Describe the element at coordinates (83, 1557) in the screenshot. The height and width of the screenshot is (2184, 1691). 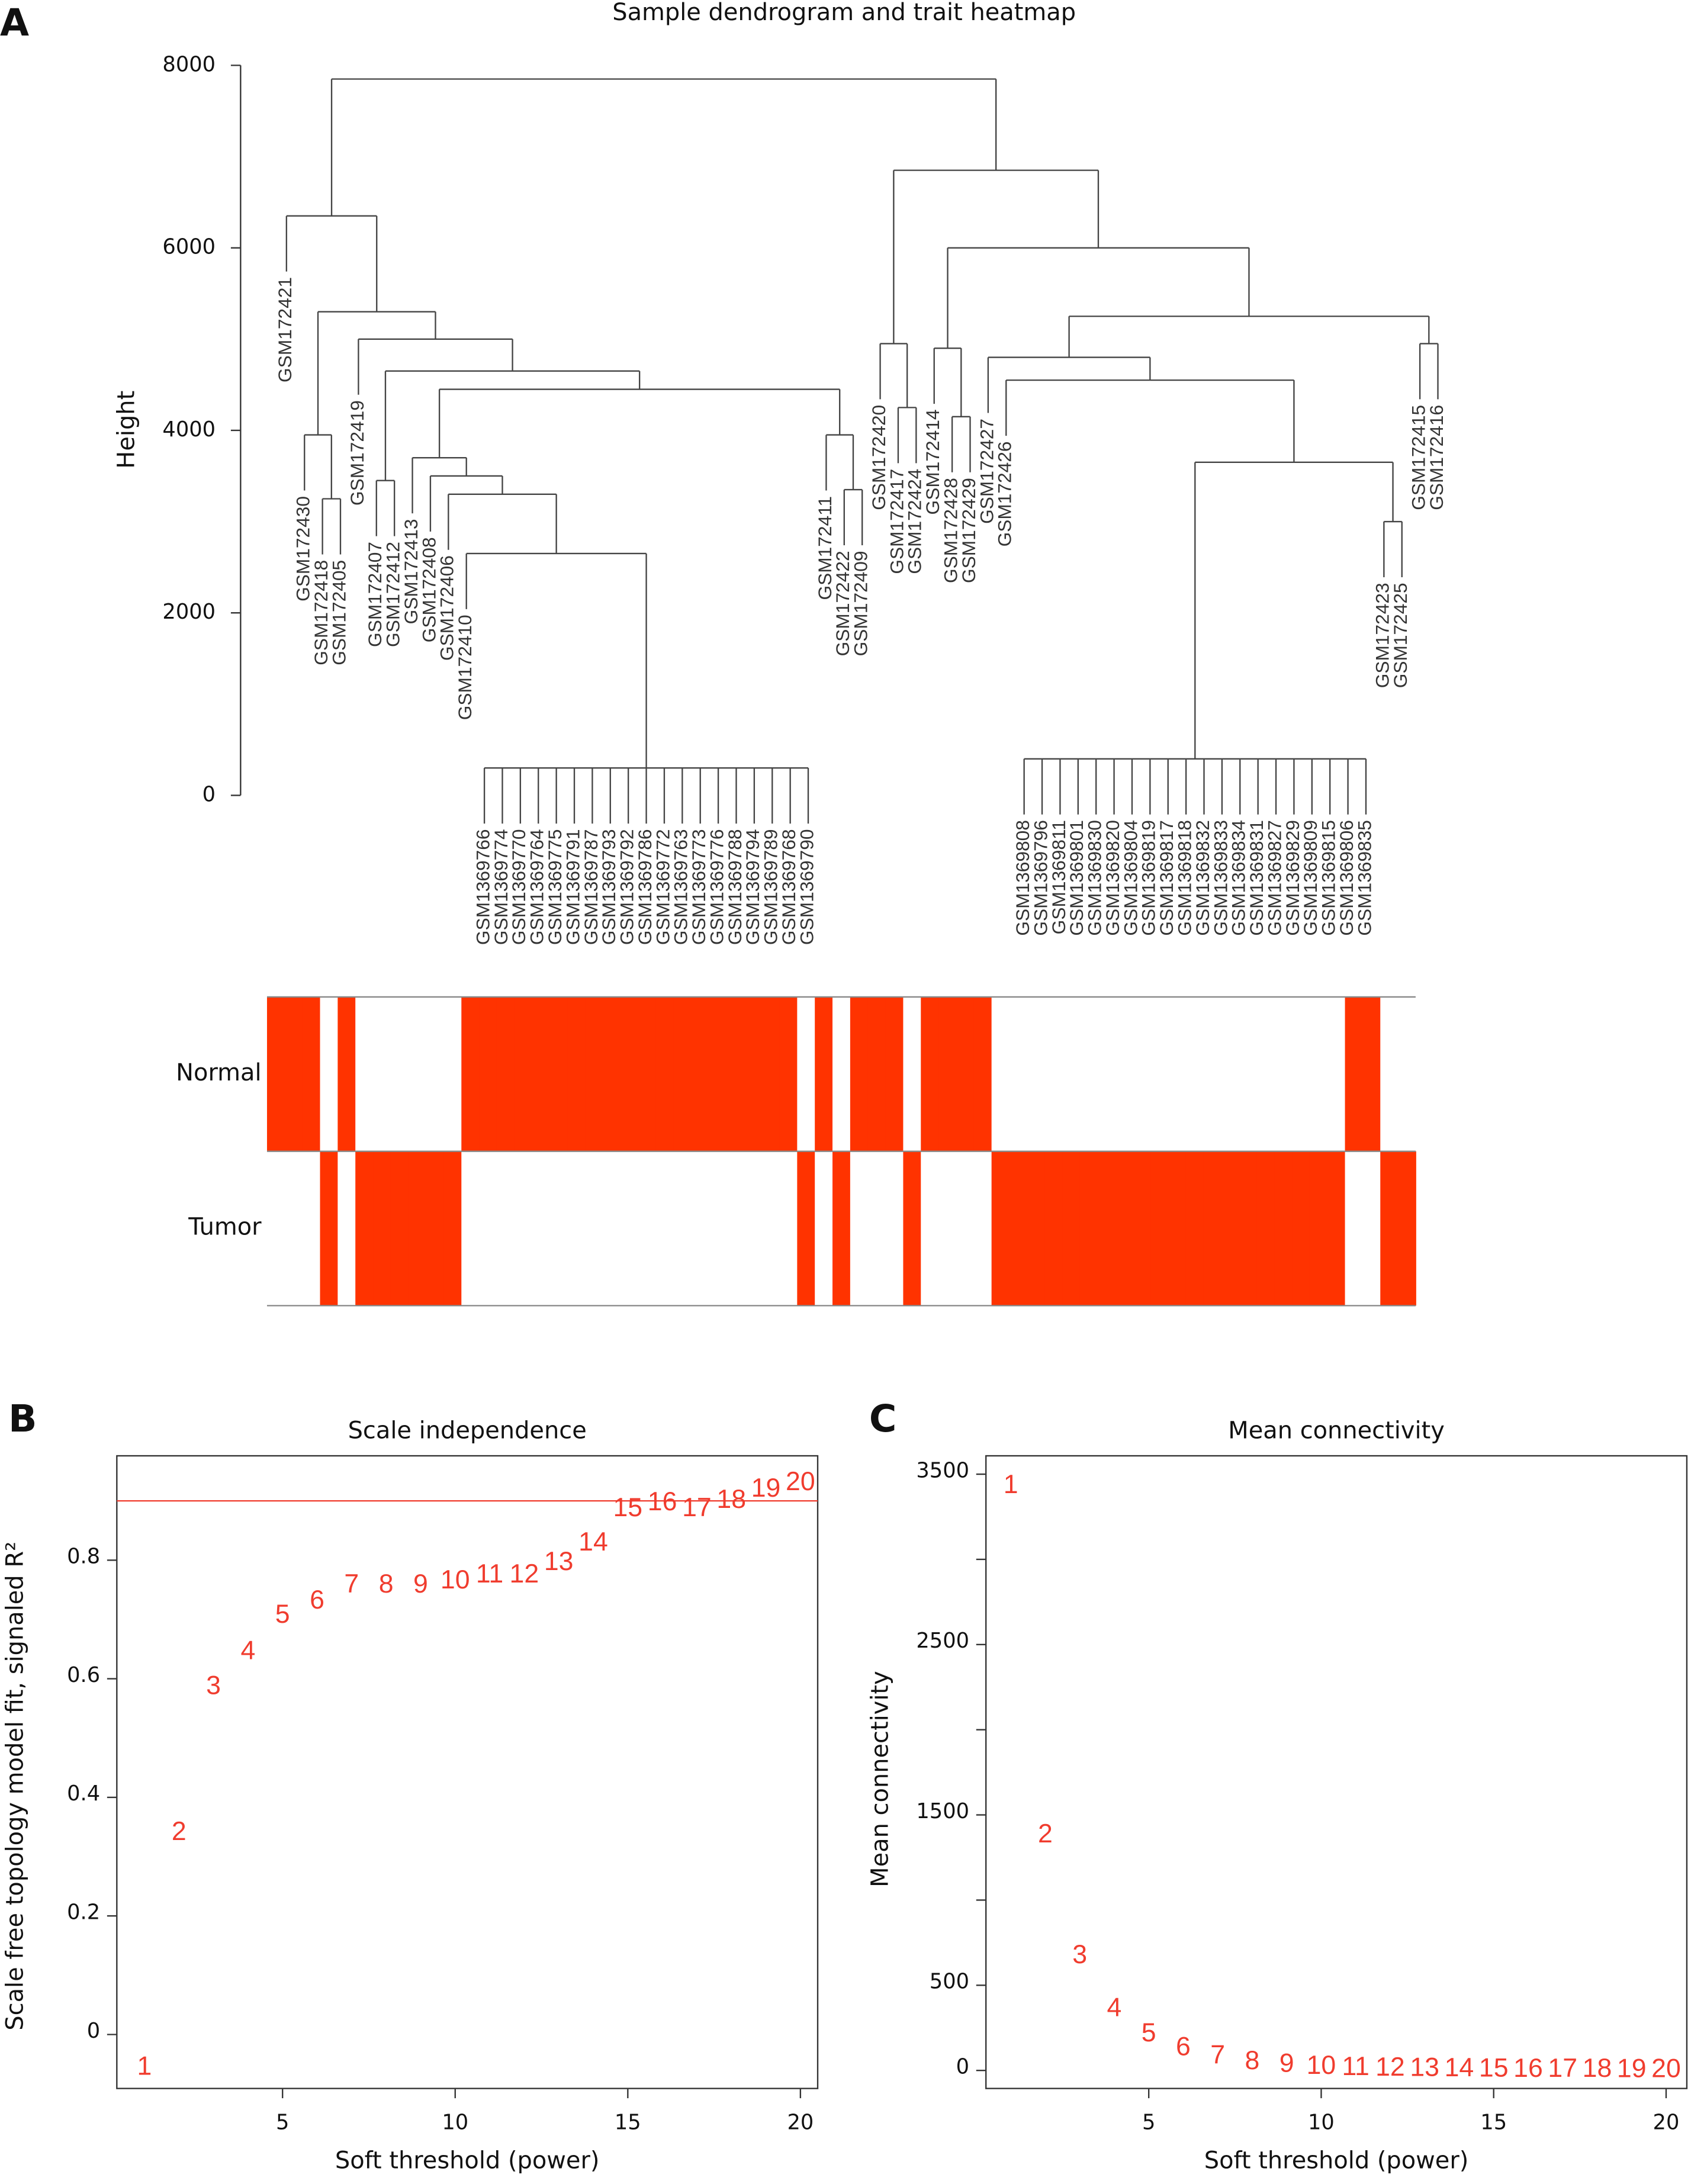
I see `y-tick-label: 0.8` at that location.